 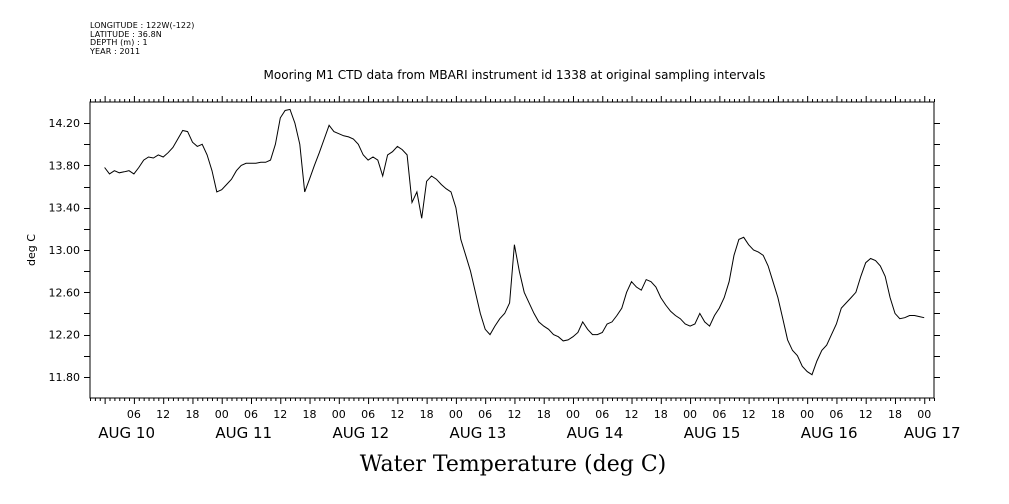 I want to click on y-tick-label: 13.40, so click(x=65, y=208).